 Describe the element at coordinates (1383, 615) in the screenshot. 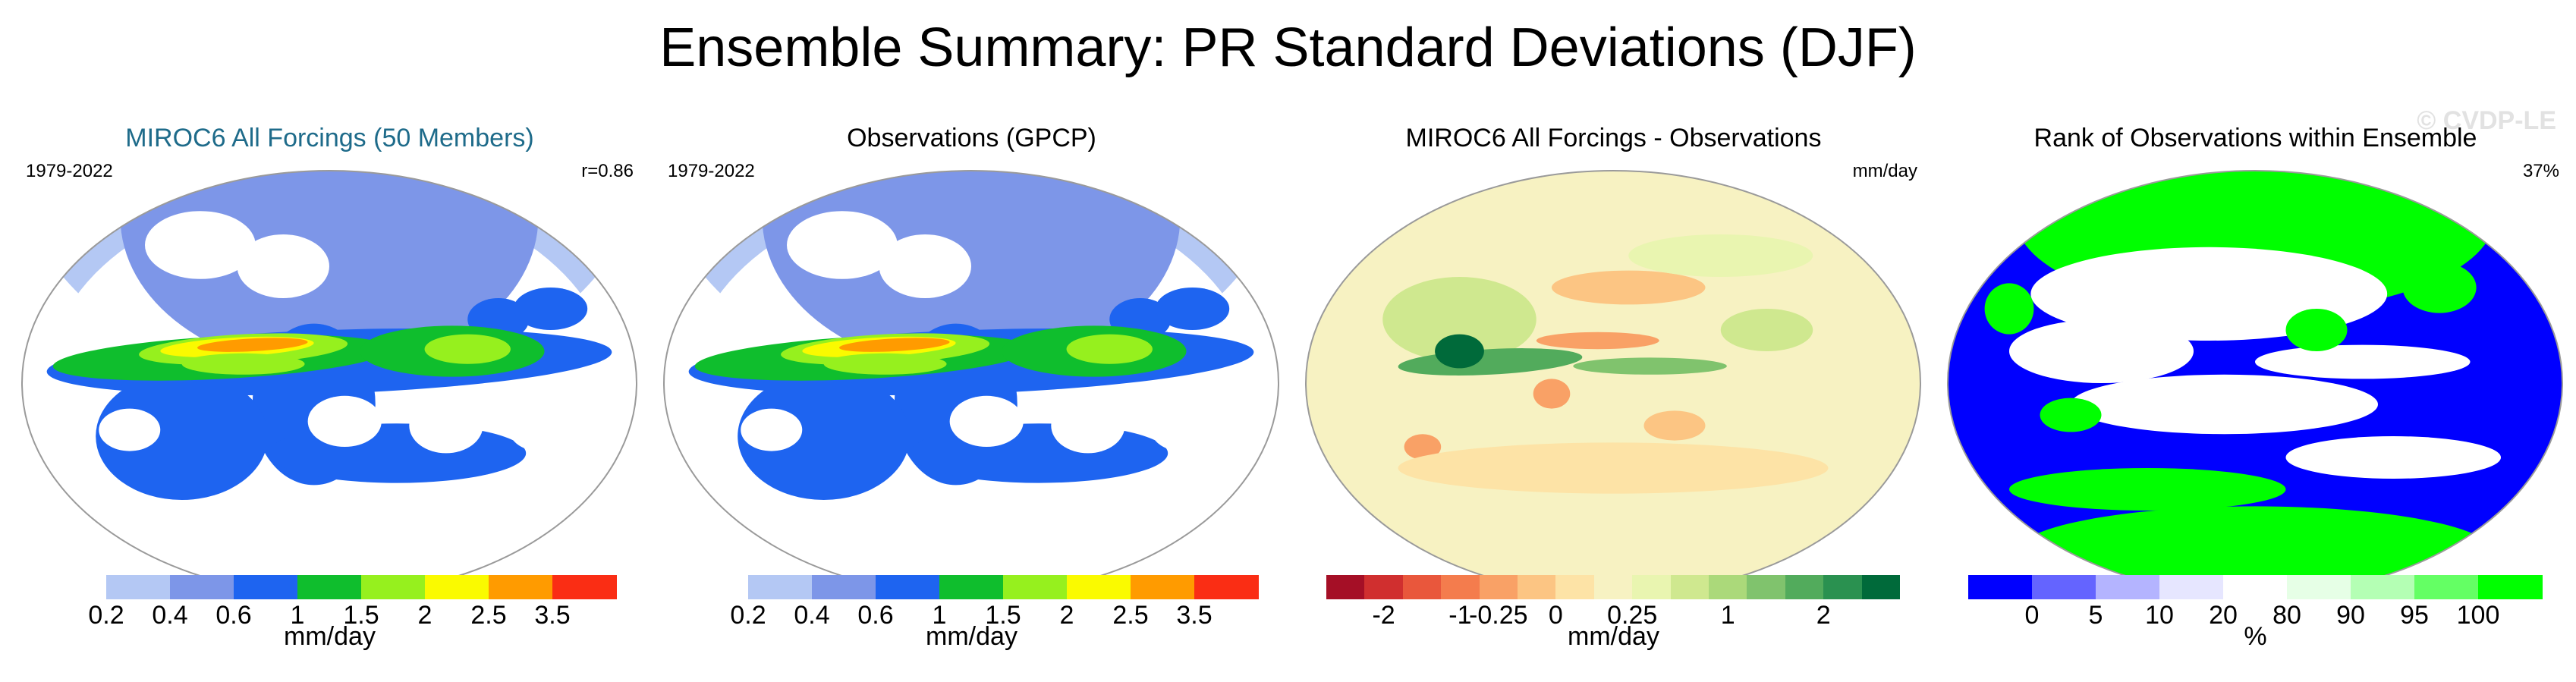

I see `colorbar-tick-label: -2` at that location.